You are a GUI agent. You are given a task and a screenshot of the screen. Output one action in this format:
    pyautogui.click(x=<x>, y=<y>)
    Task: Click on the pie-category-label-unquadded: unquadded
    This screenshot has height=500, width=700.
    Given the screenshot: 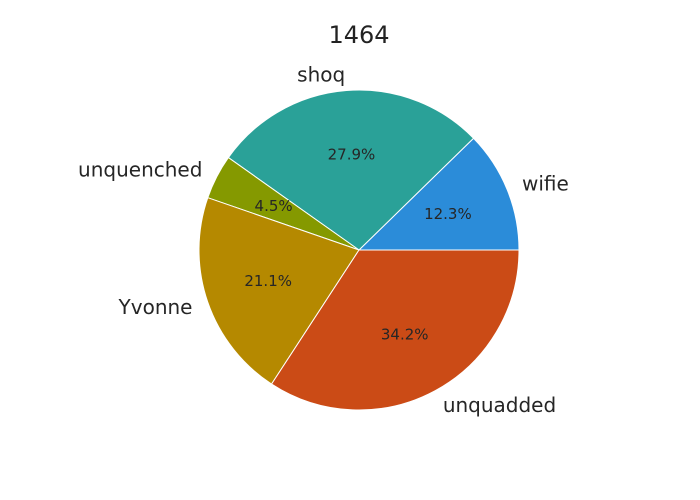 What is the action you would take?
    pyautogui.click(x=499, y=405)
    